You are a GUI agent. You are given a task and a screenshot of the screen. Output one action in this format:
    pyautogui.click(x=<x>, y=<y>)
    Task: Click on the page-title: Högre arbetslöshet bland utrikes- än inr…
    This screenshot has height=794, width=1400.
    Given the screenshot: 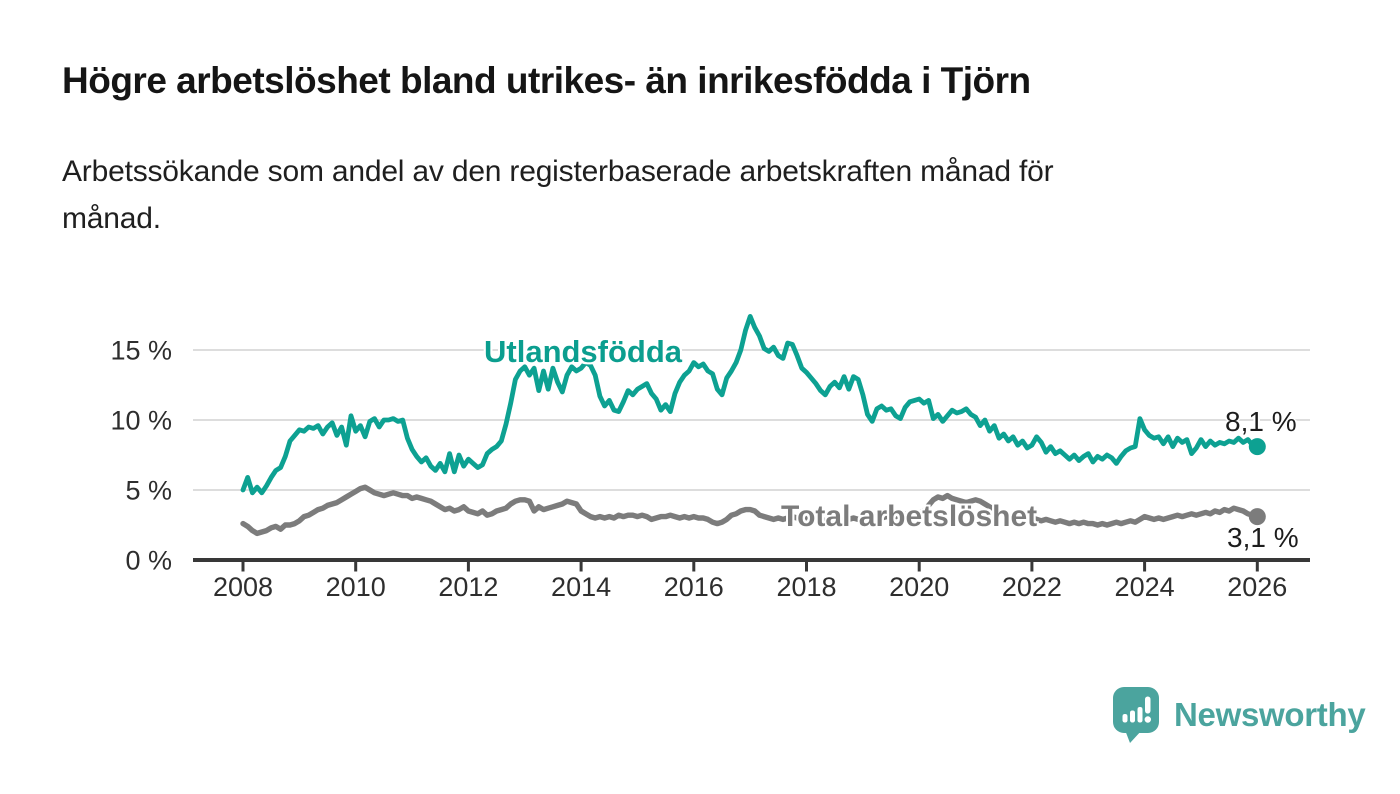 What is the action you would take?
    pyautogui.click(x=546, y=80)
    